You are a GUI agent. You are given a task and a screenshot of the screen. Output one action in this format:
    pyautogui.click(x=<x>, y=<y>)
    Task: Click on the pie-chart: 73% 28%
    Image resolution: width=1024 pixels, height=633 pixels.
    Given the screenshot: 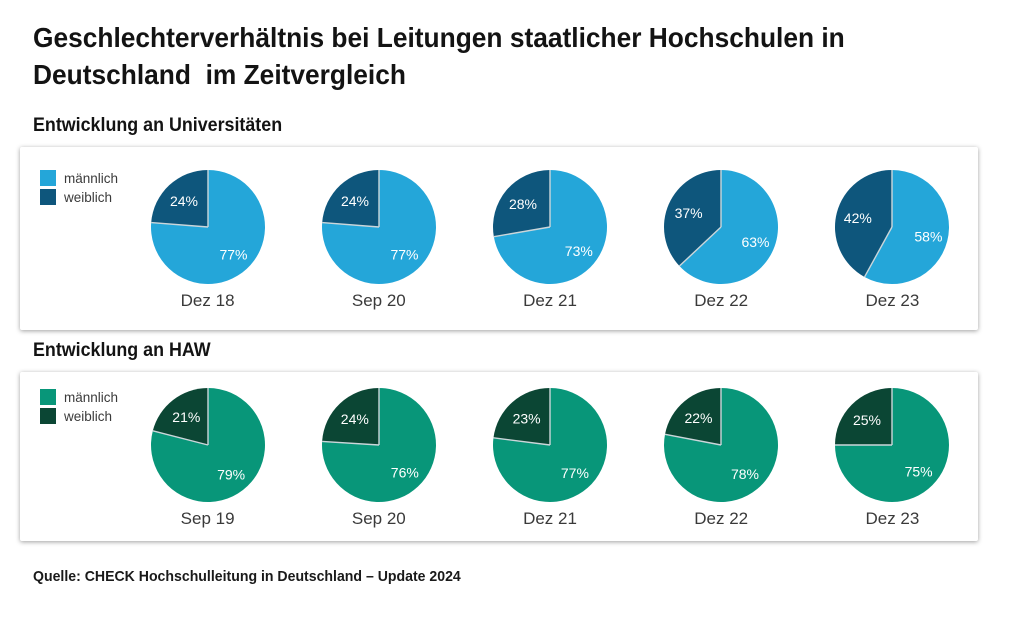 What is the action you would take?
    pyautogui.click(x=549, y=226)
    